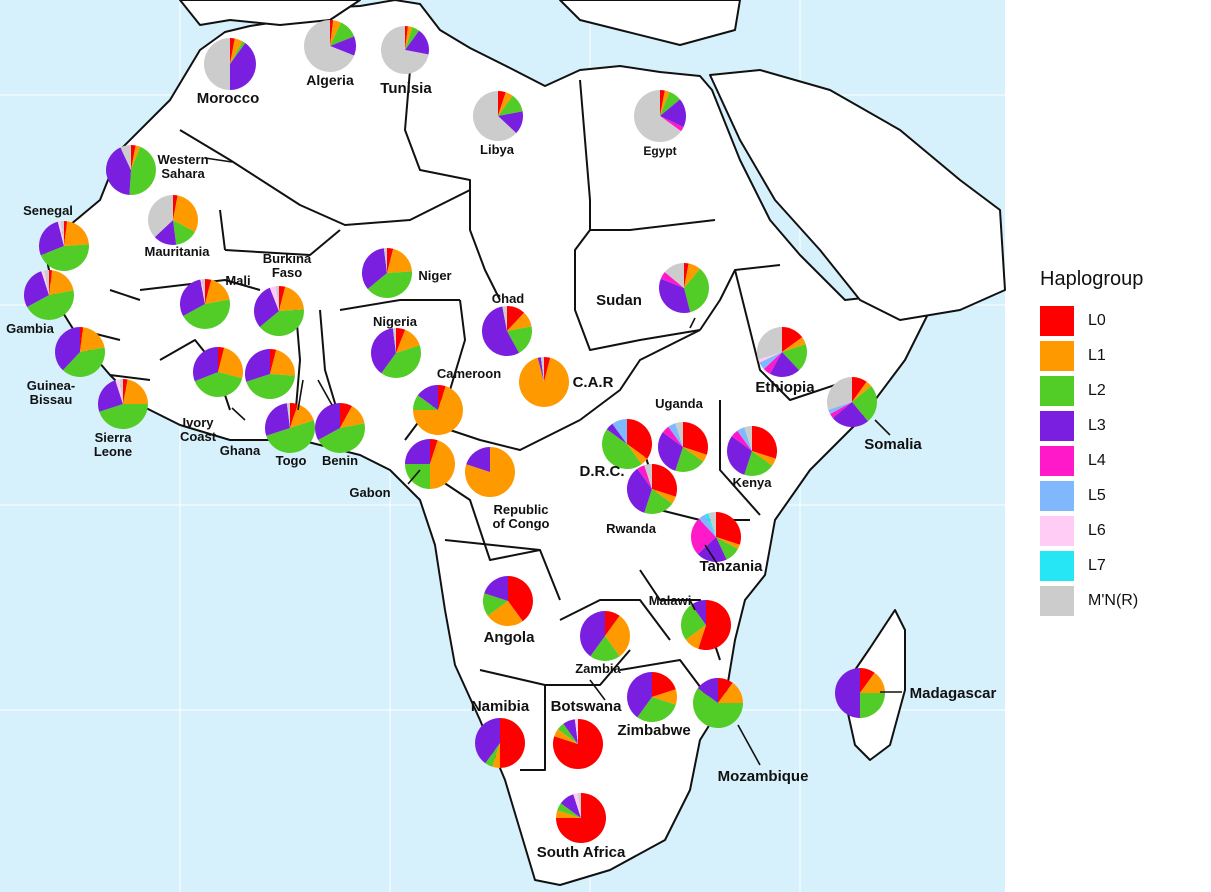 The width and height of the screenshot is (1211, 892). I want to click on pie-slice-ivory-coast-l3, so click(205, 364).